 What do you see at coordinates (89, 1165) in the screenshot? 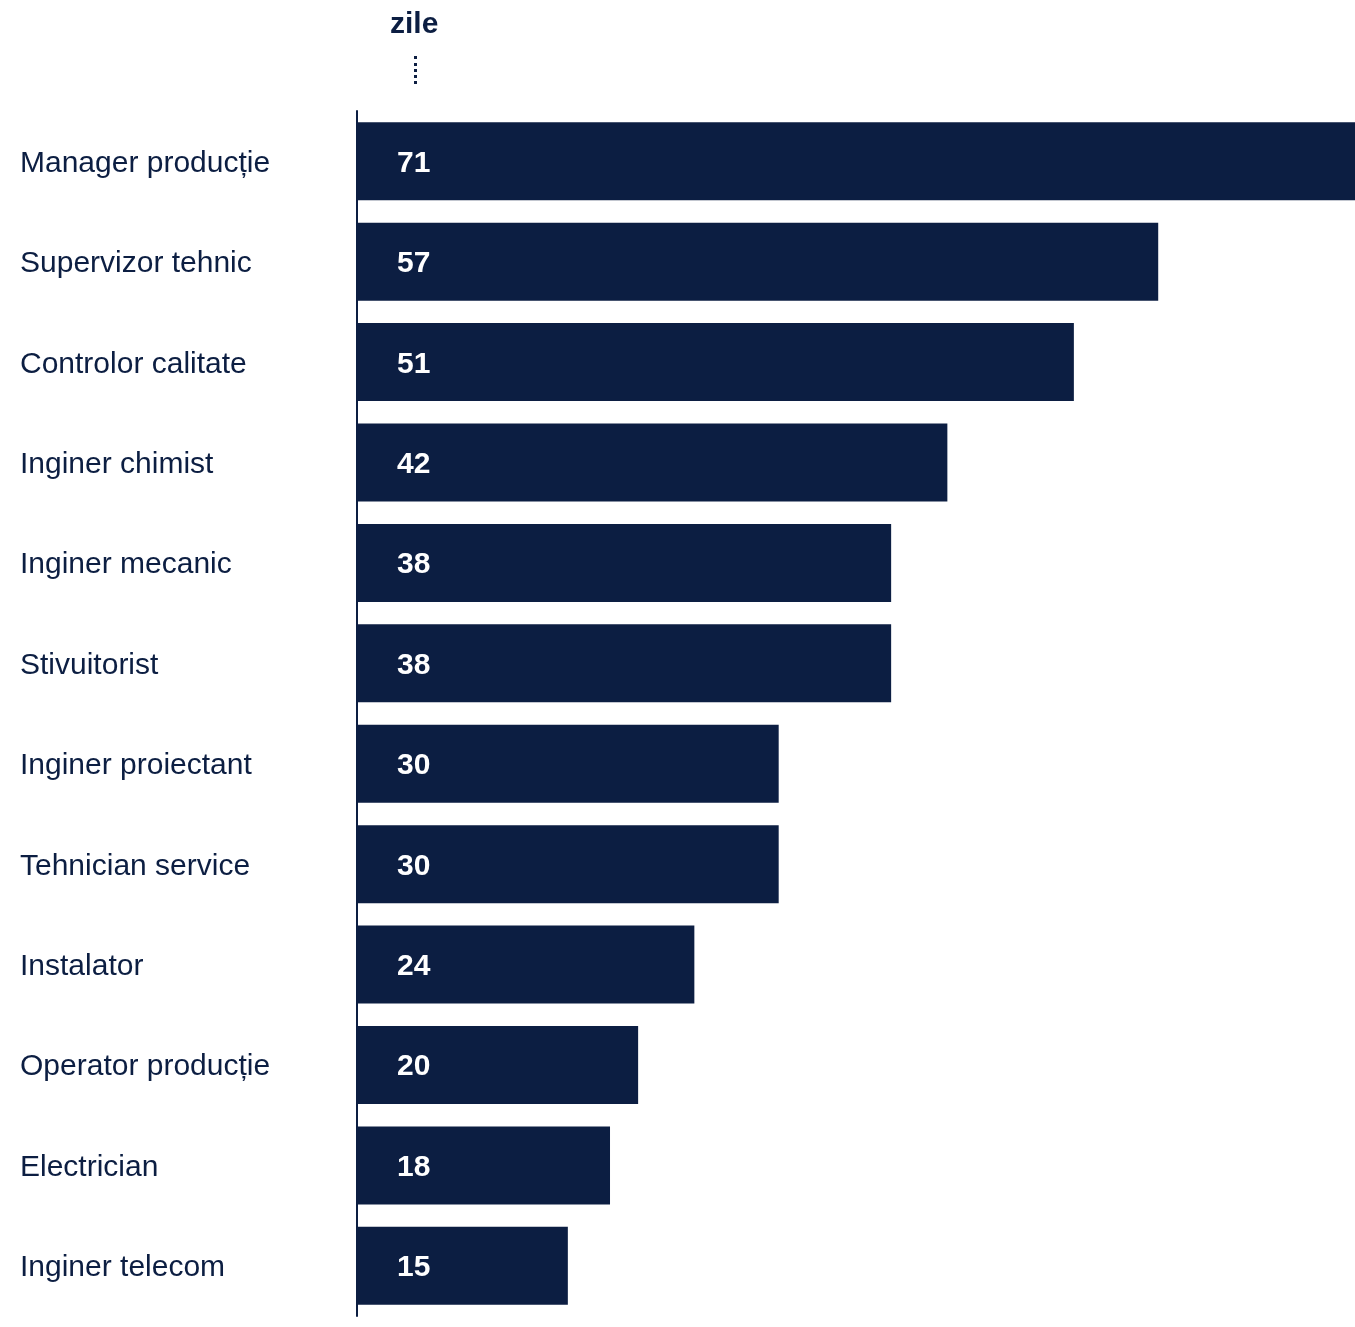
I see `y-tick-label: Electrician` at bounding box center [89, 1165].